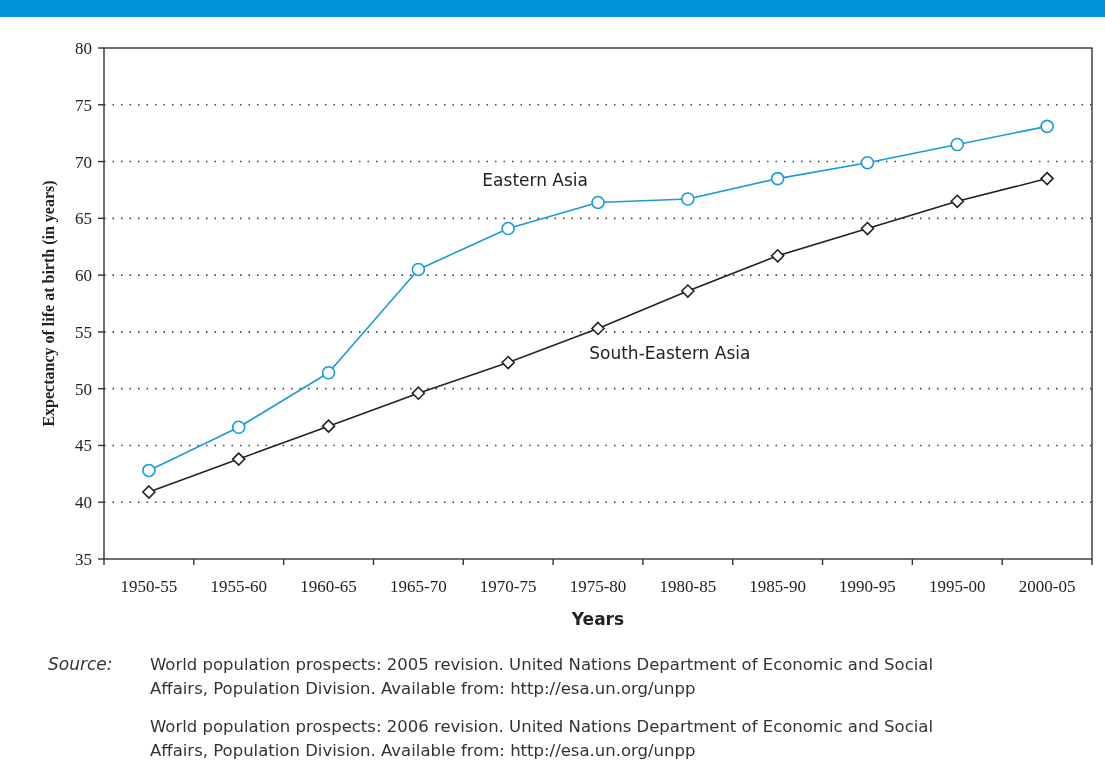 Image resolution: width=1105 pixels, height=781 pixels. Describe the element at coordinates (83, 503) in the screenshot. I see `y-tick-label: 40` at that location.